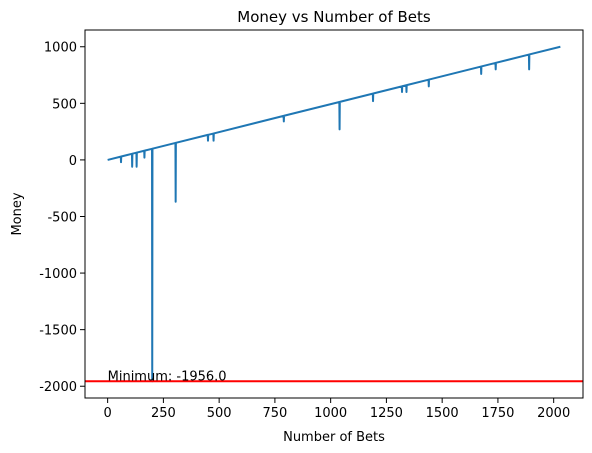  Describe the element at coordinates (73, 161) in the screenshot. I see `y-tick-label: 0` at that location.